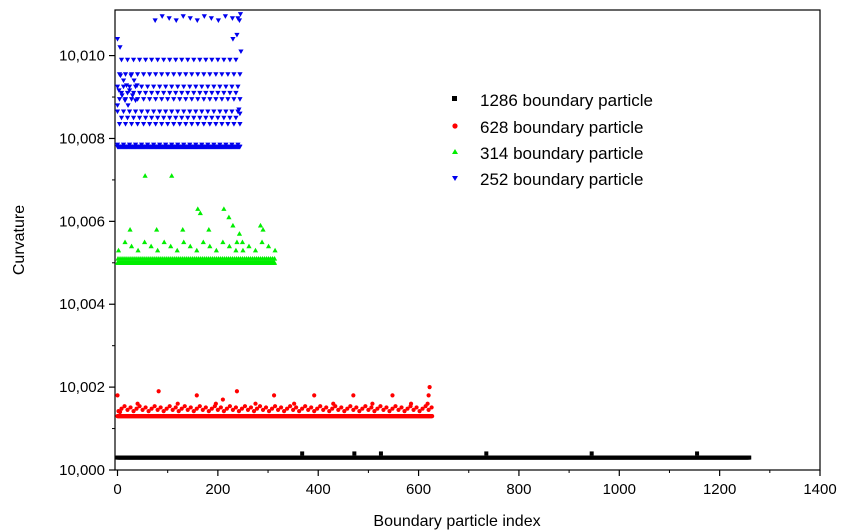  What do you see at coordinates (117, 489) in the screenshot?
I see `x-tick-label: 0` at bounding box center [117, 489].